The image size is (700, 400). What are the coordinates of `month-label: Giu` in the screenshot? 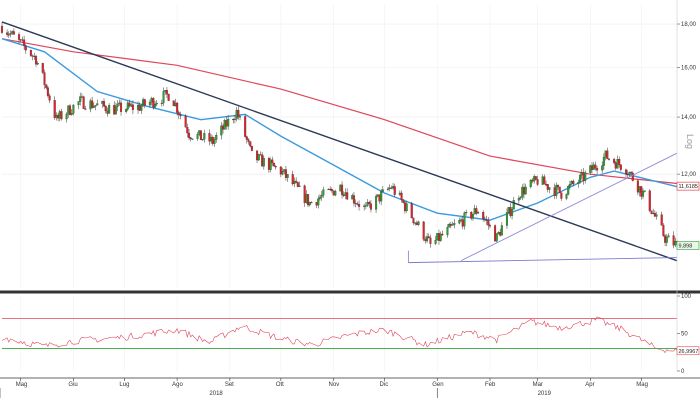 It's located at (72, 385).